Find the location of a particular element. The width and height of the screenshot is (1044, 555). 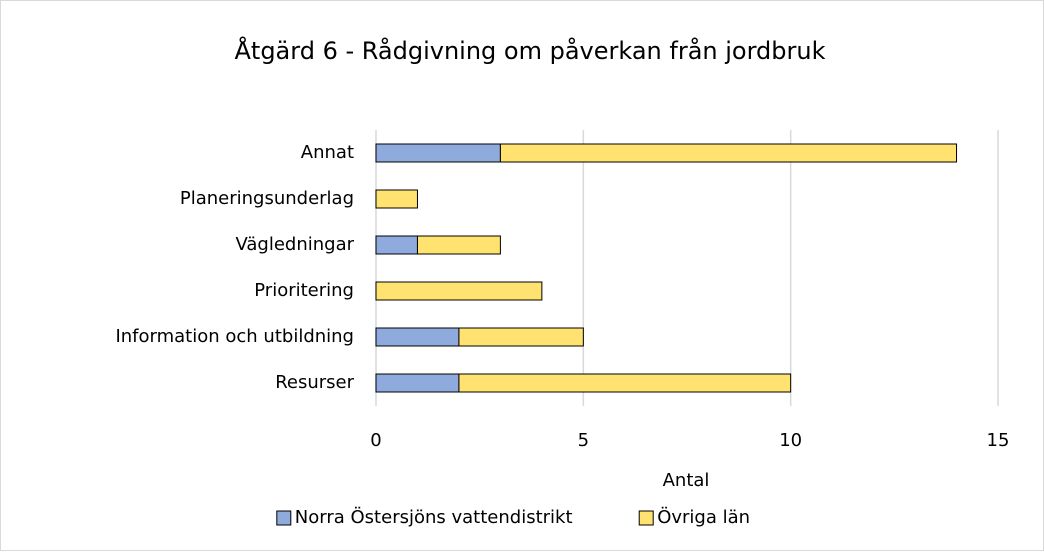

x-tick-label: 15 is located at coordinates (998, 440).